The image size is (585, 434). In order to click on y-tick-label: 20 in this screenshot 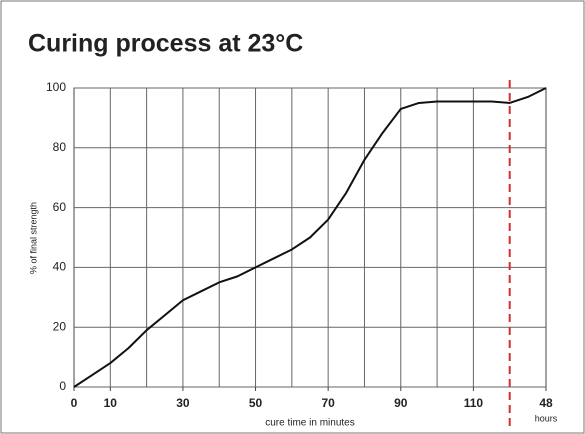, I will do `click(60, 326)`.